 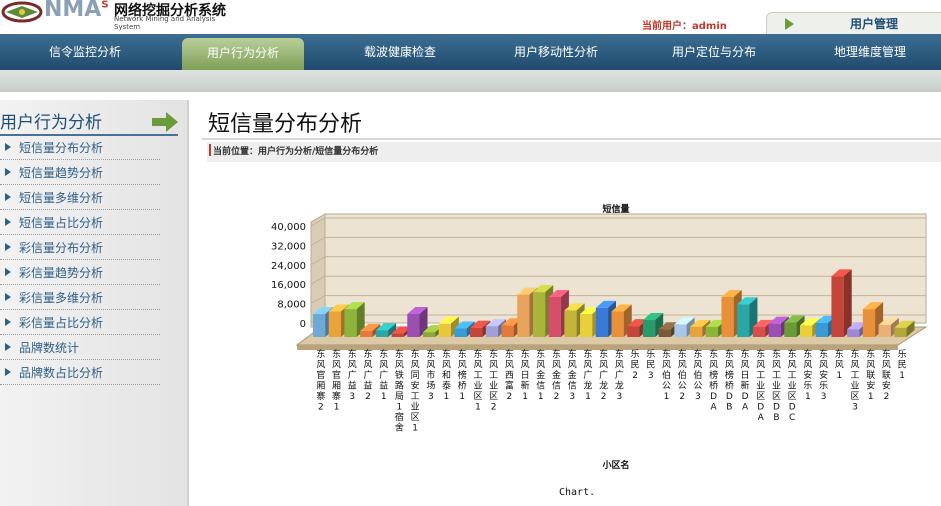 I want to click on sub-nav-bar, so click(x=470, y=81).